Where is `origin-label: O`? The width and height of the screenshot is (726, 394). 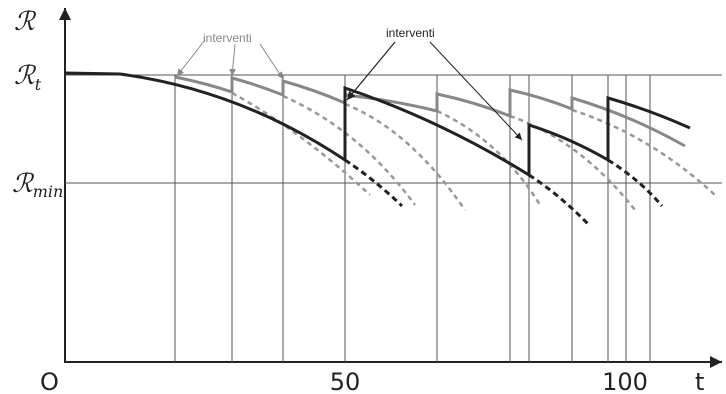
origin-label: O is located at coordinates (49, 381).